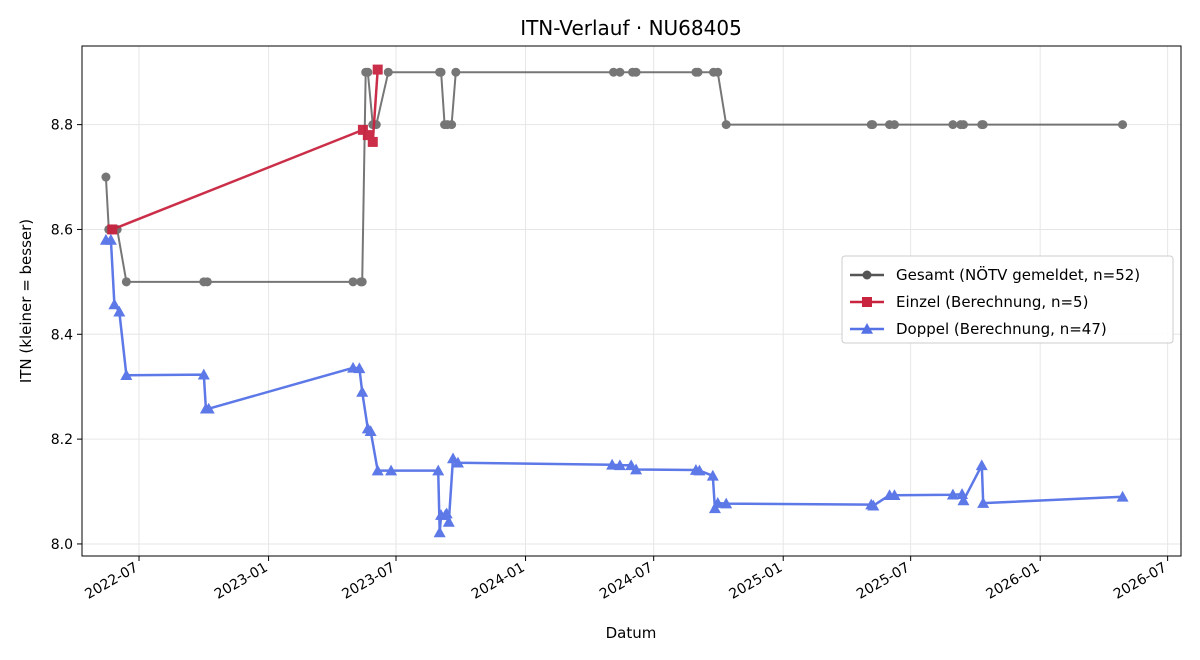 This screenshot has height=660, width=1200. Describe the element at coordinates (867, 275) in the screenshot. I see `legend-marker-gesamt` at that location.